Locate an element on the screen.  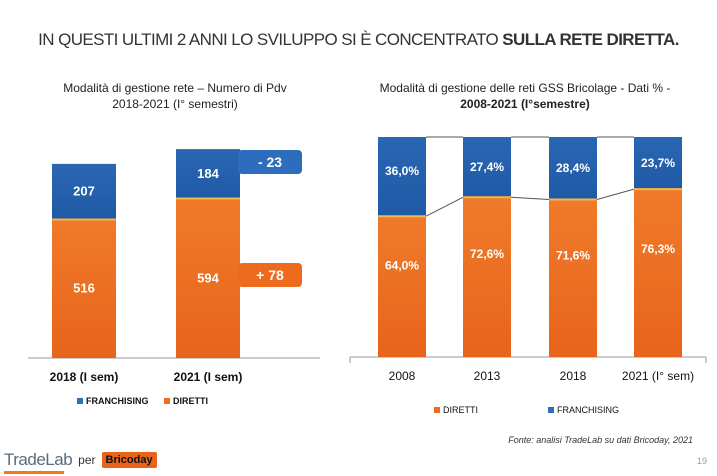
chart2-legend-swatch-franchising is located at coordinates (551, 410).